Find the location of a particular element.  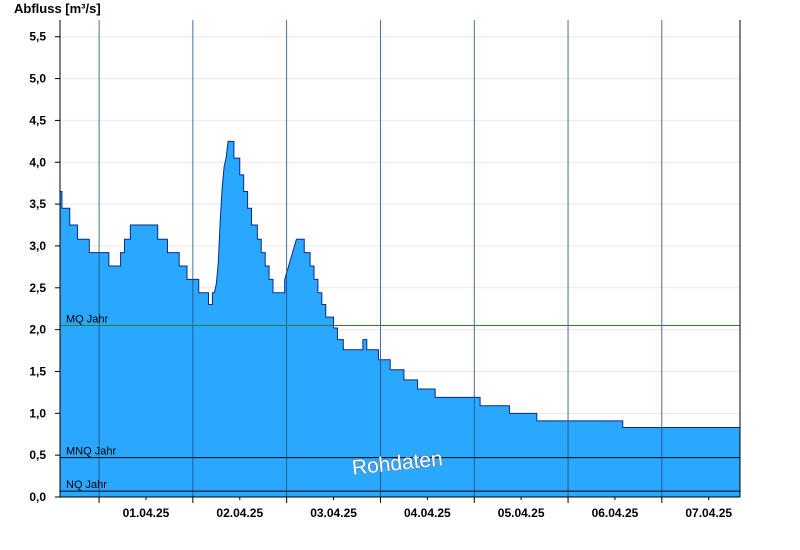

y-tick-label-11: 5,5 is located at coordinates (37, 37).